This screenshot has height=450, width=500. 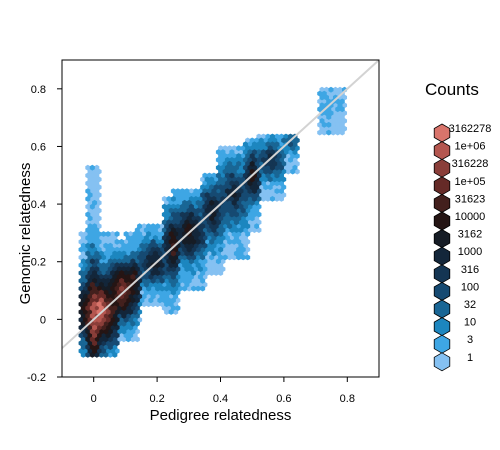 I want to click on legend-label: 32, so click(x=470, y=305).